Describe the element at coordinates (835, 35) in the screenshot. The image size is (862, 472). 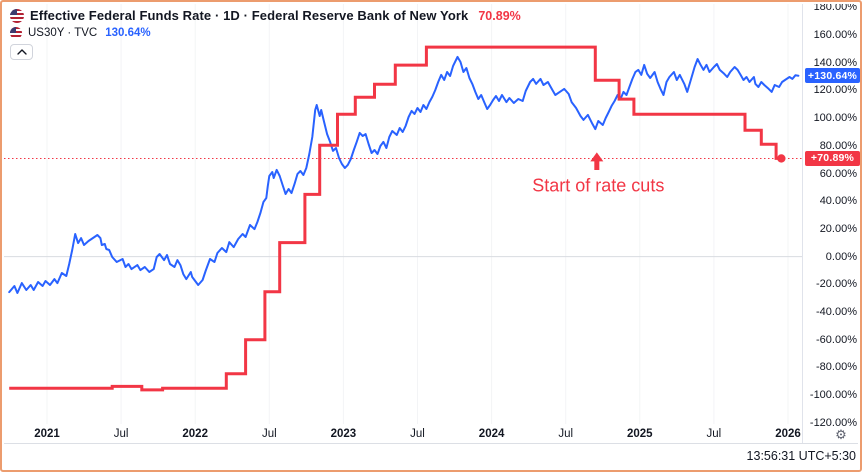
I see `price-axis-label: 160.00%` at that location.